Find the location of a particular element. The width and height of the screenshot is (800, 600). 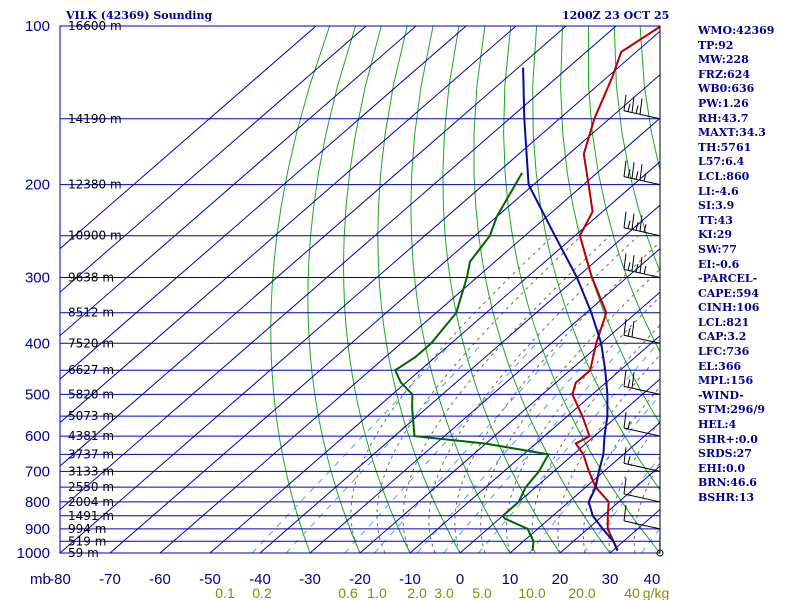

index-item: EHI:0.0 is located at coordinates (722, 468).